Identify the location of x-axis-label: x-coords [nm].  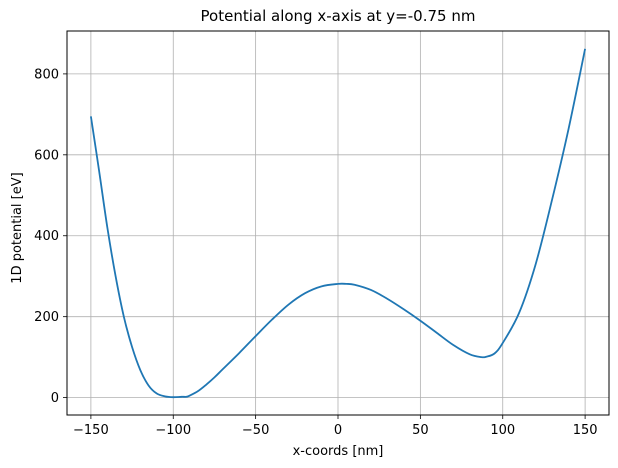
(338, 451).